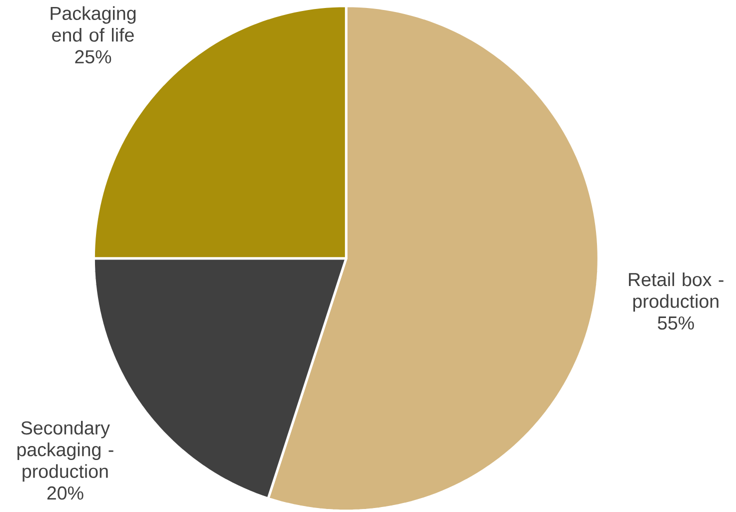  What do you see at coordinates (93, 24) in the screenshot?
I see `slice-label: Packaging end of life` at bounding box center [93, 24].